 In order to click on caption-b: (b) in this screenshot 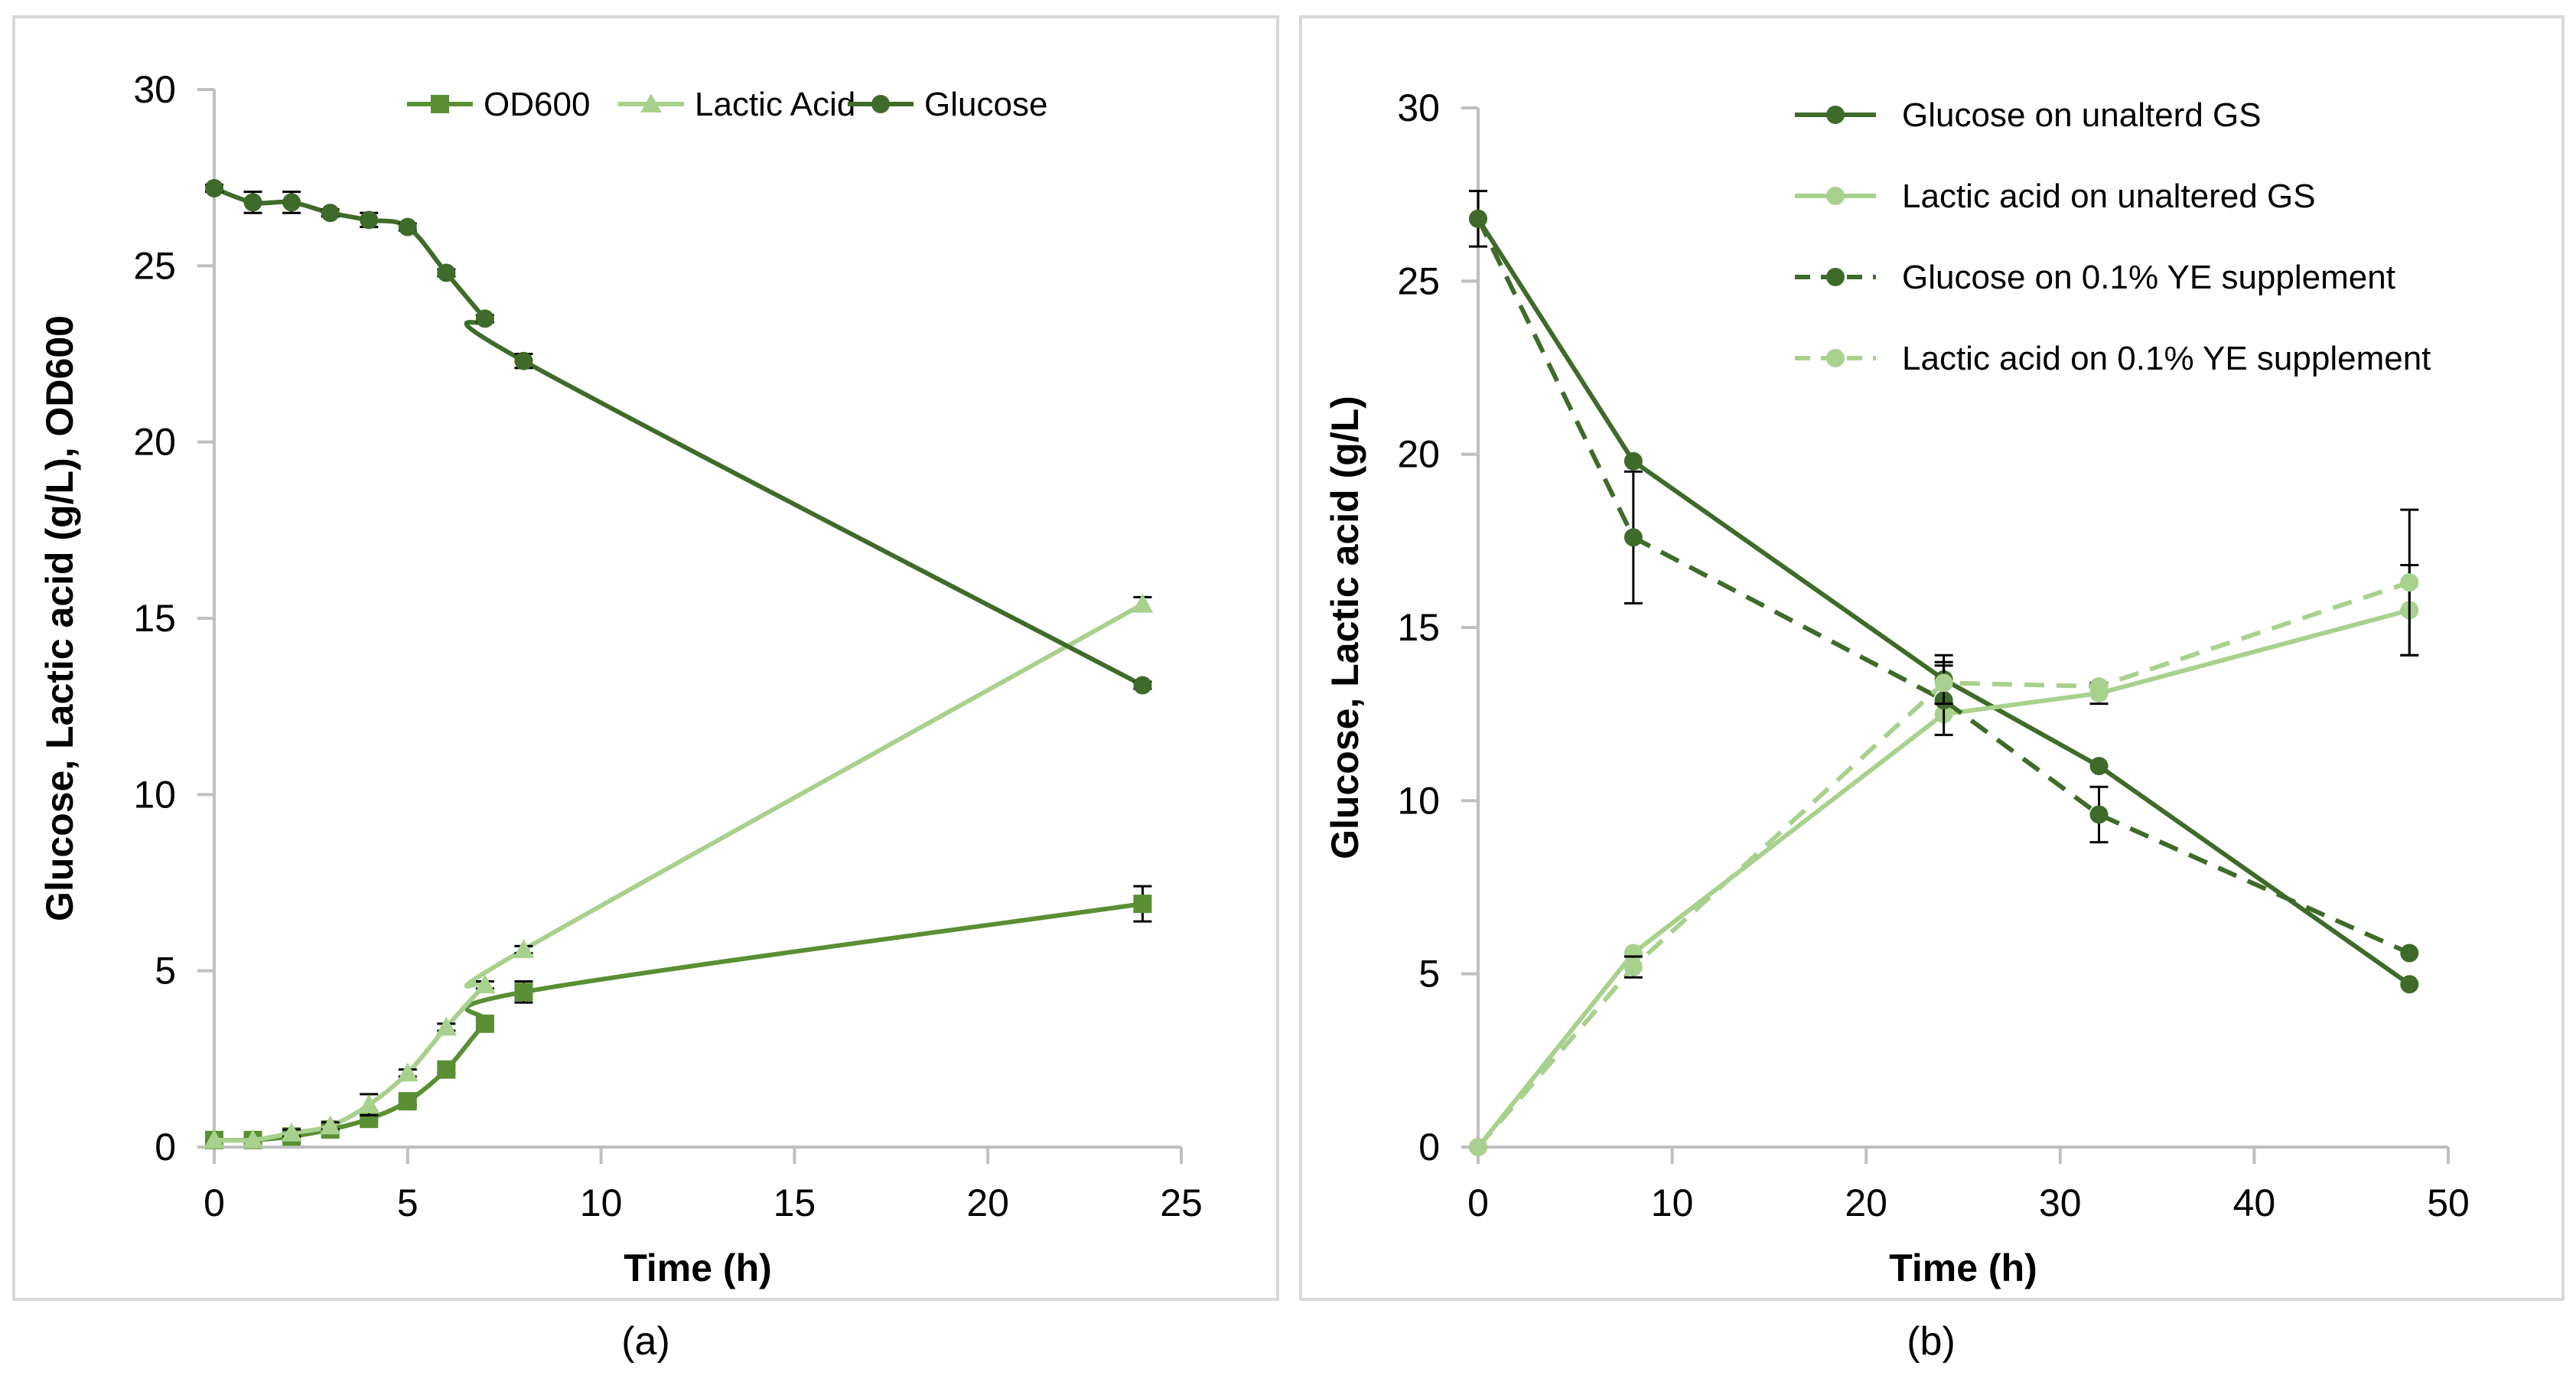, I will do `click(1932, 1341)`.